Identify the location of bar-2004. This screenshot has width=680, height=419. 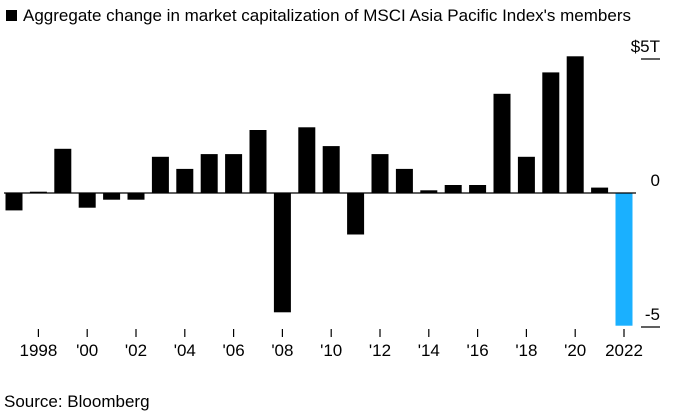
(185, 180).